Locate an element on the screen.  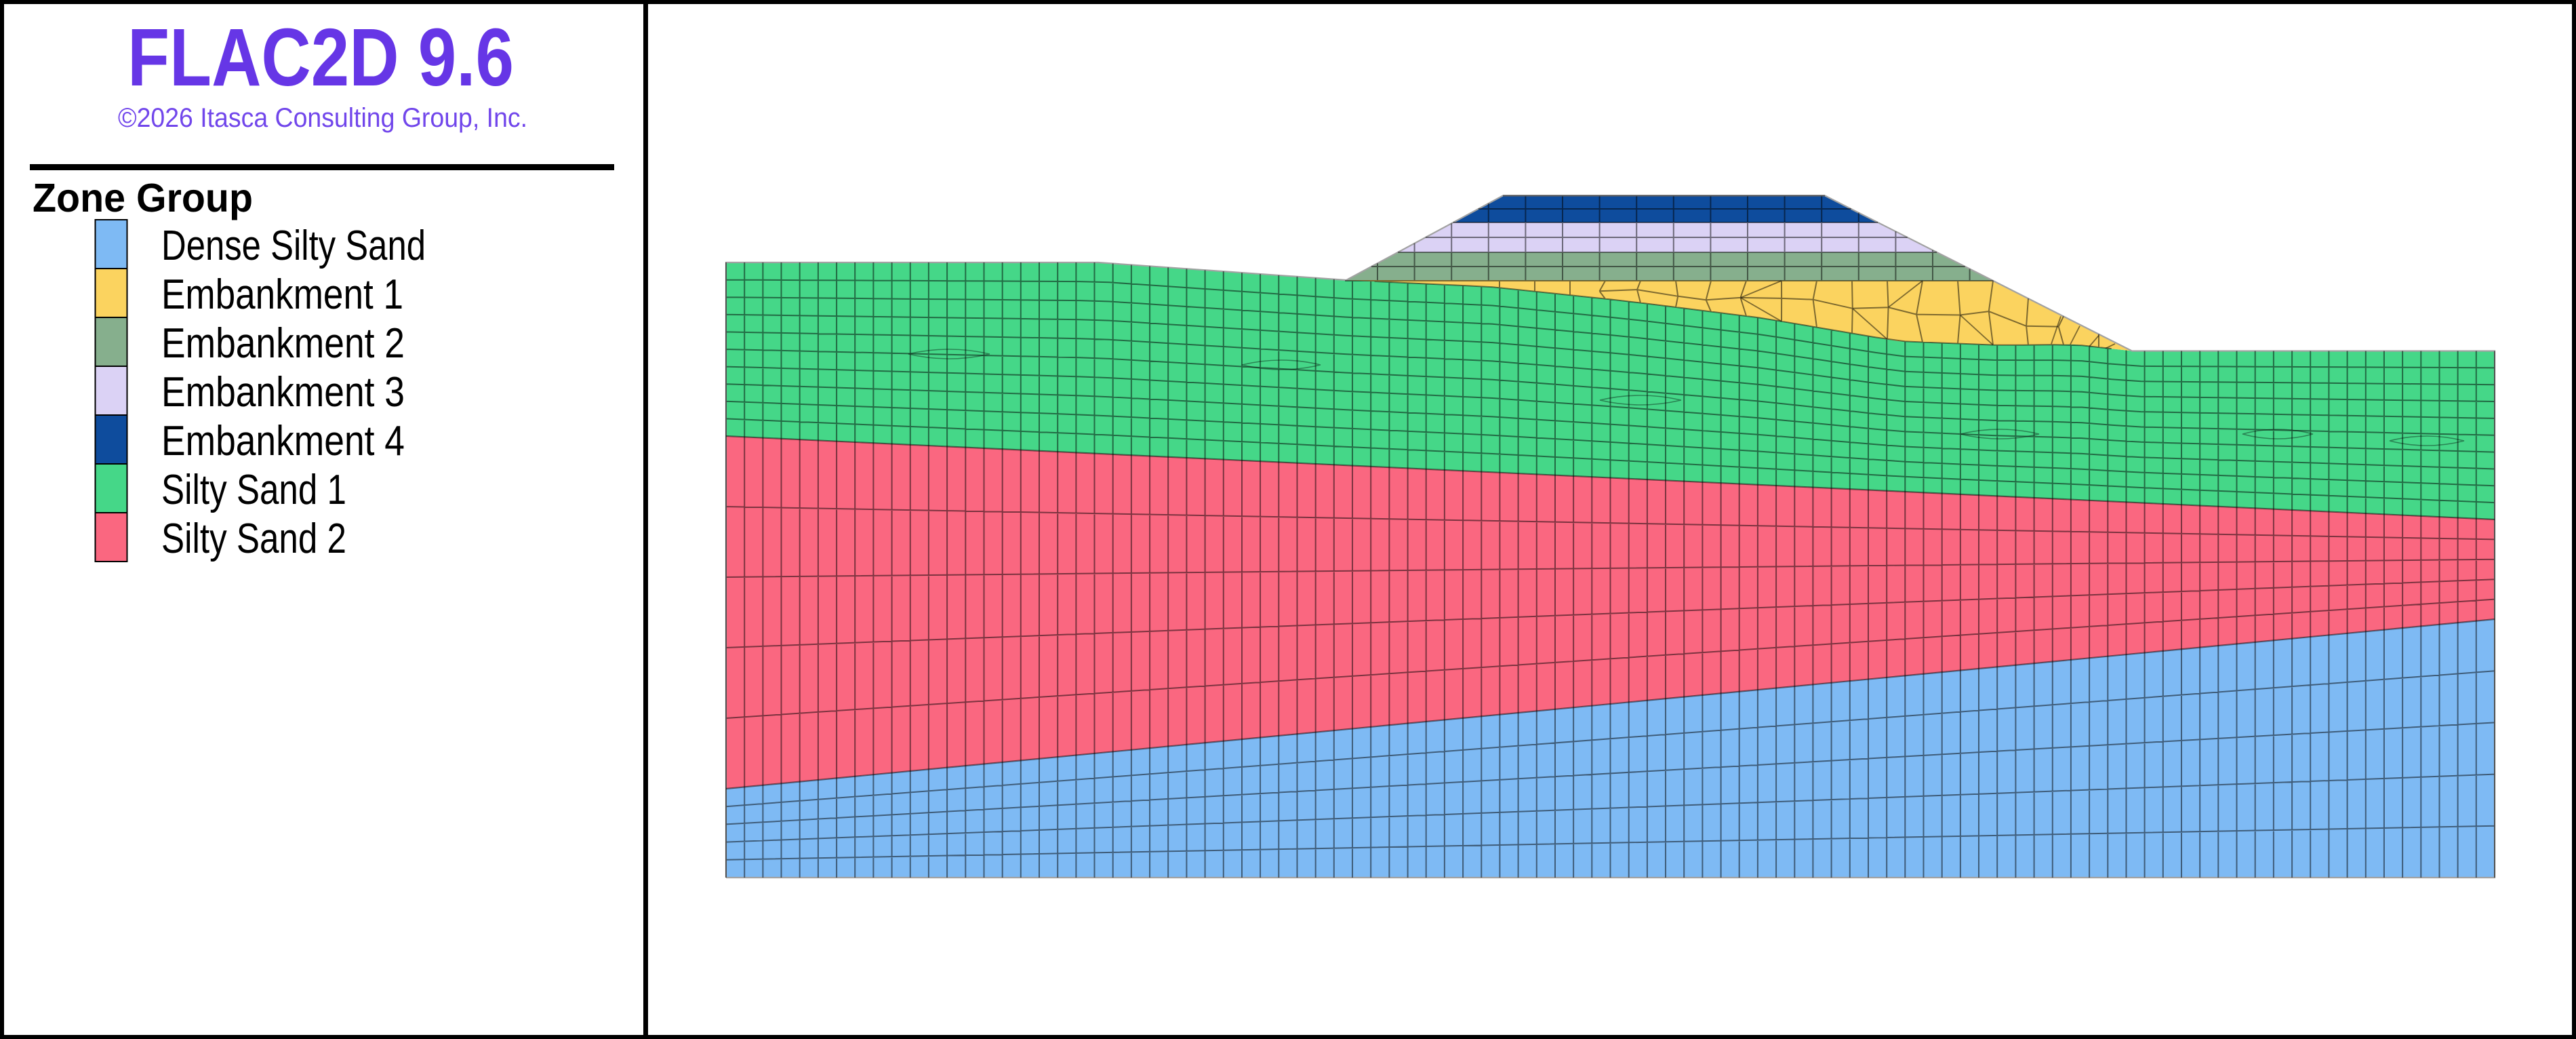
svg-text: Embankment 2 is located at coordinates (283, 343).